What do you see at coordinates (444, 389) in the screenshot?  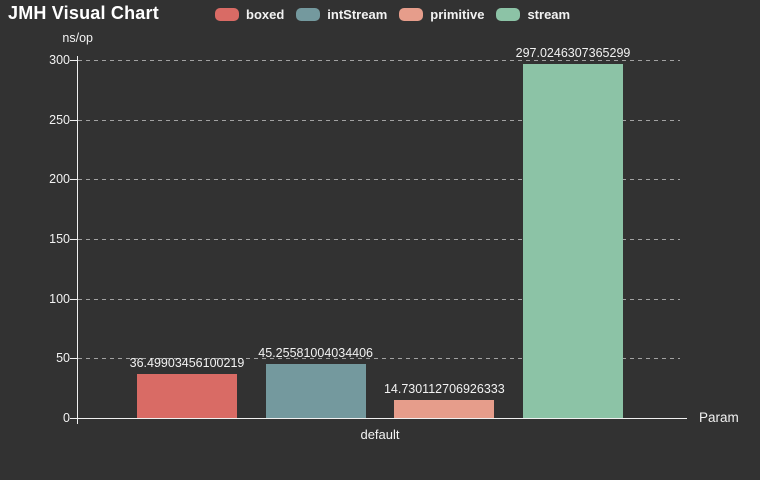 I see `bar-value-label-primitive: 14.730112706926333` at bounding box center [444, 389].